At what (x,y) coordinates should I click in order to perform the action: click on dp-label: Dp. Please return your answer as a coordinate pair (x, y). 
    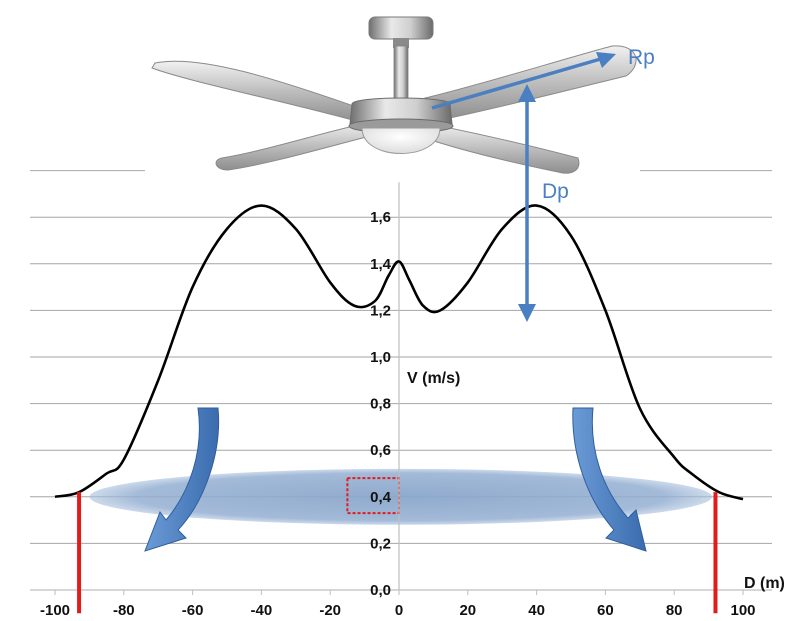
    Looking at the image, I should click on (555, 191).